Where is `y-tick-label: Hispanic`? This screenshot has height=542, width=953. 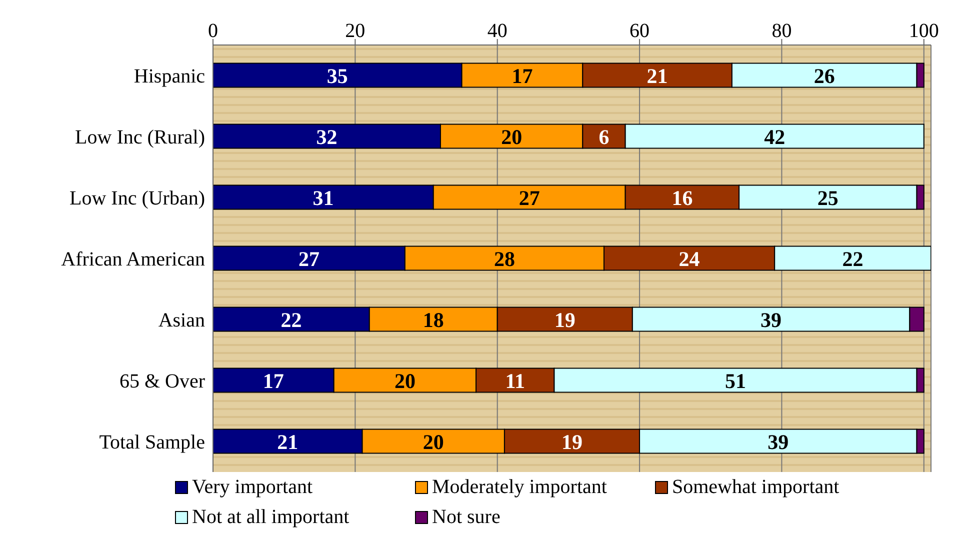
y-tick-label: Hispanic is located at coordinates (170, 77).